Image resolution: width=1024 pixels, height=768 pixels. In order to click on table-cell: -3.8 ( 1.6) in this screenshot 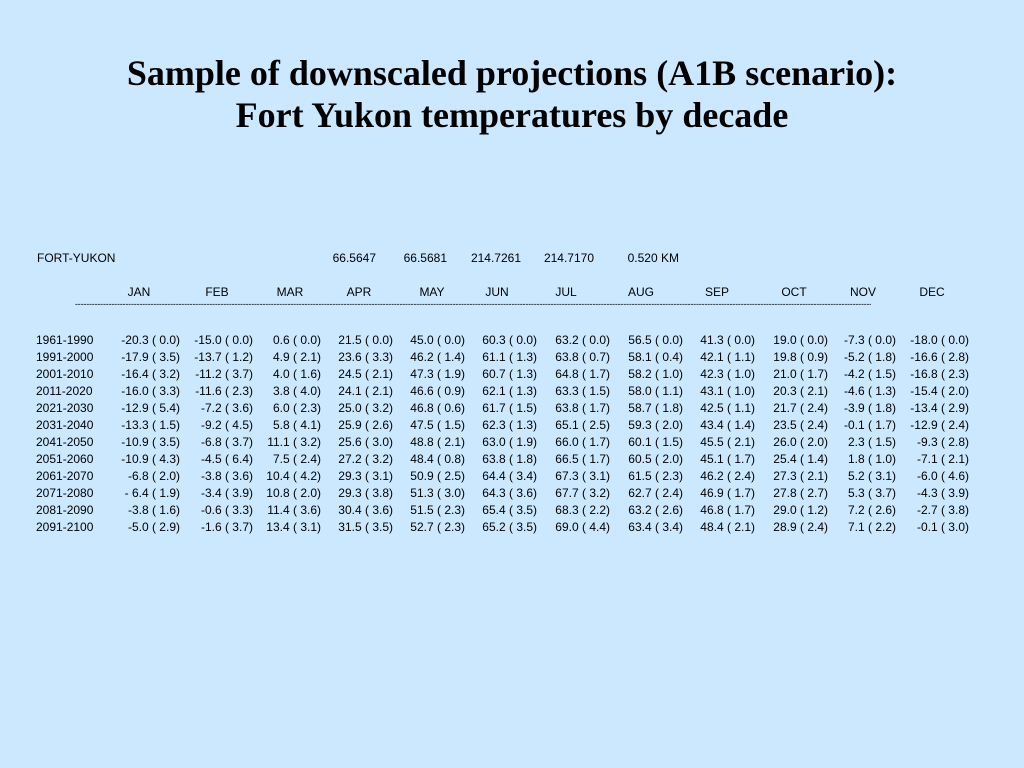, I will do `click(153, 510)`.